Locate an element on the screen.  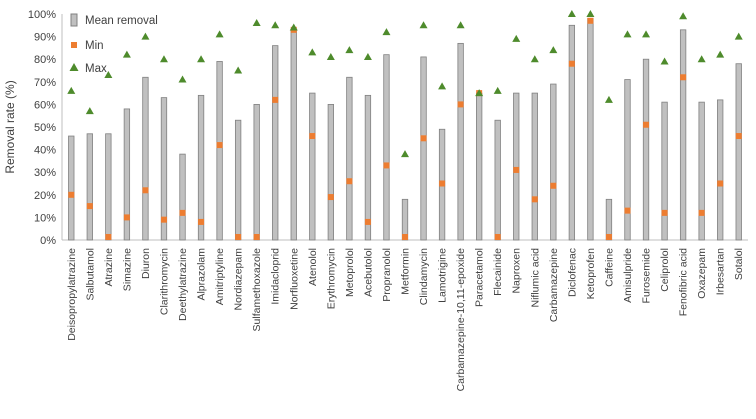
x-tick-label: Caffeine is located at coordinates (609, 267).